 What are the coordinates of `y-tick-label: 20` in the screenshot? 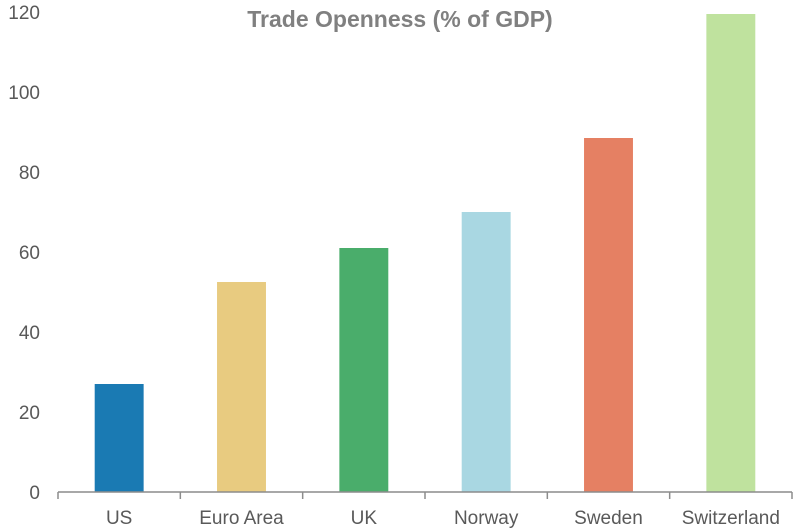 It's located at (29, 413).